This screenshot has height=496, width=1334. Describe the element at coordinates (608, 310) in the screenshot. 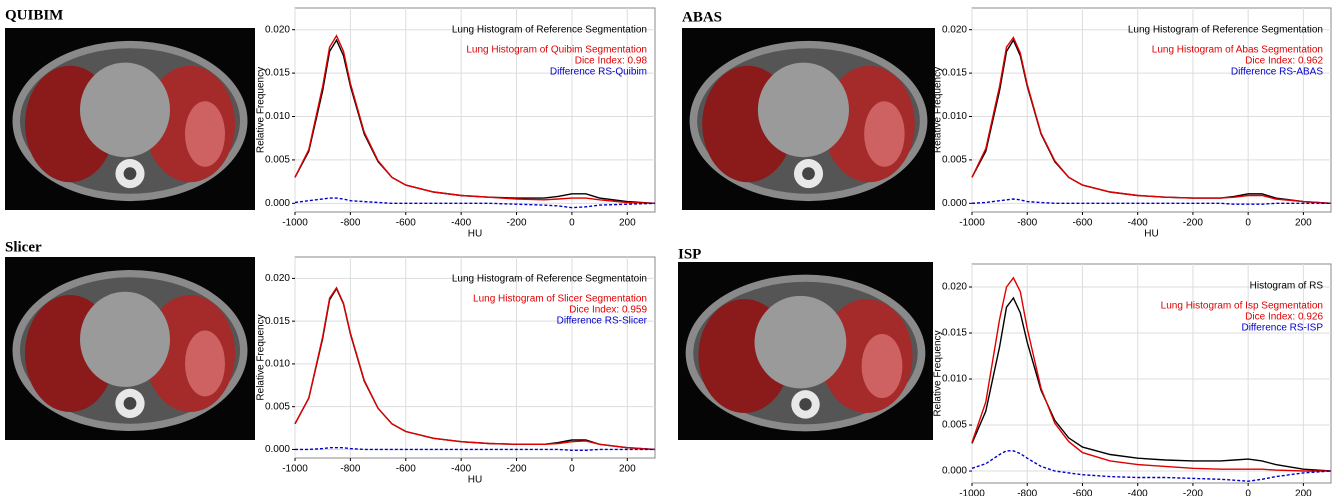

I see `annotation: Dice Index: 0.959` at that location.